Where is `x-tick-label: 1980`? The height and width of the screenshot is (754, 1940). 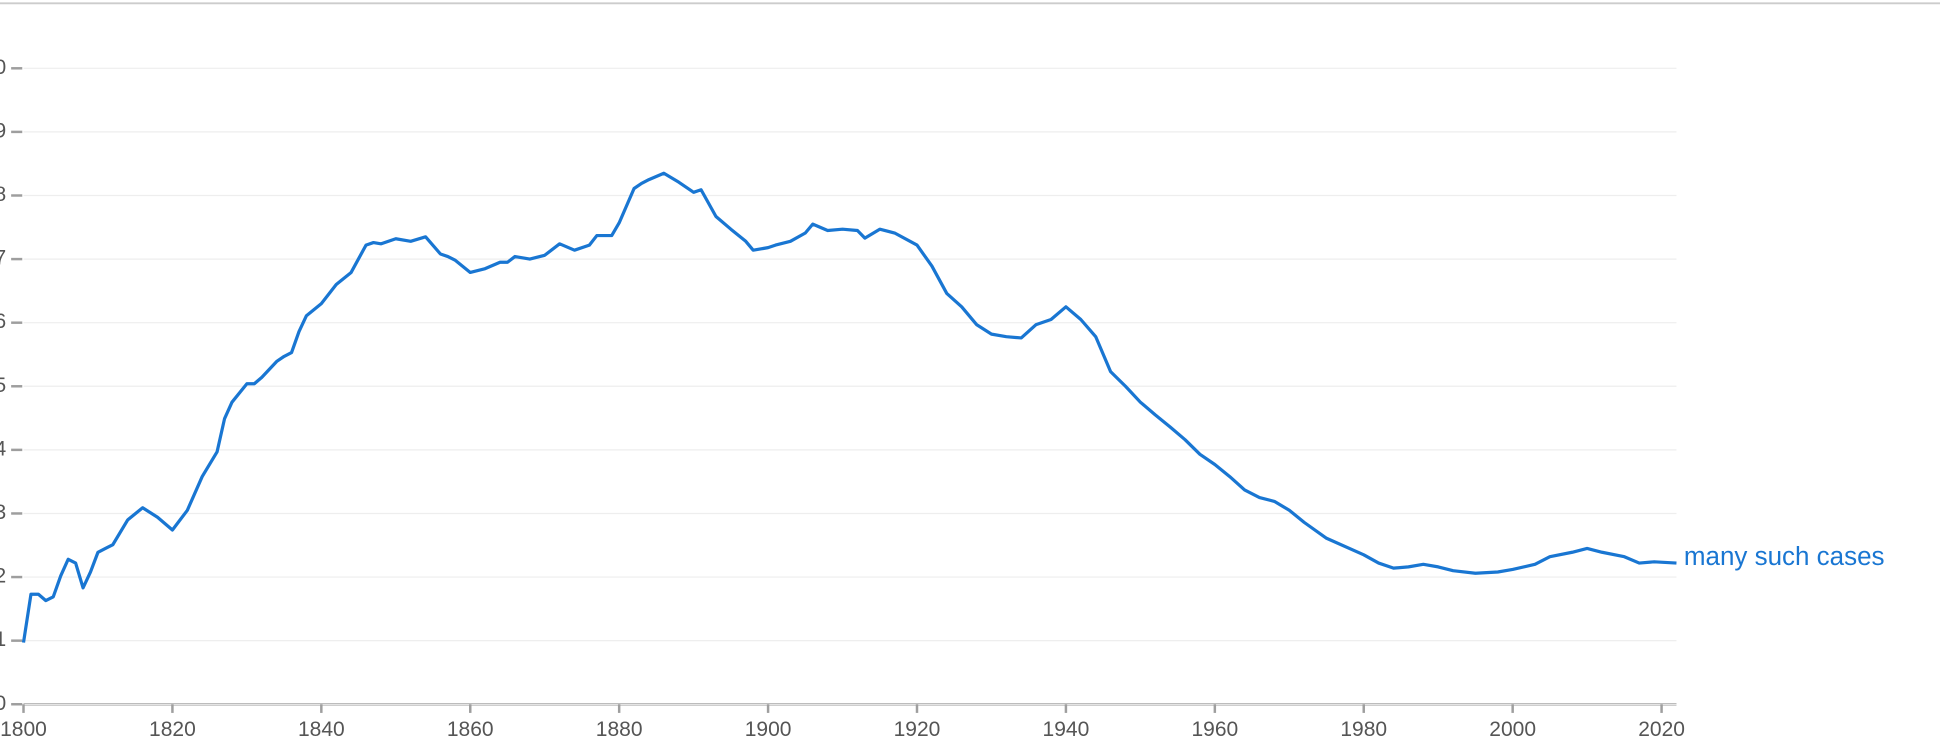 x-tick-label: 1980 is located at coordinates (1363, 729).